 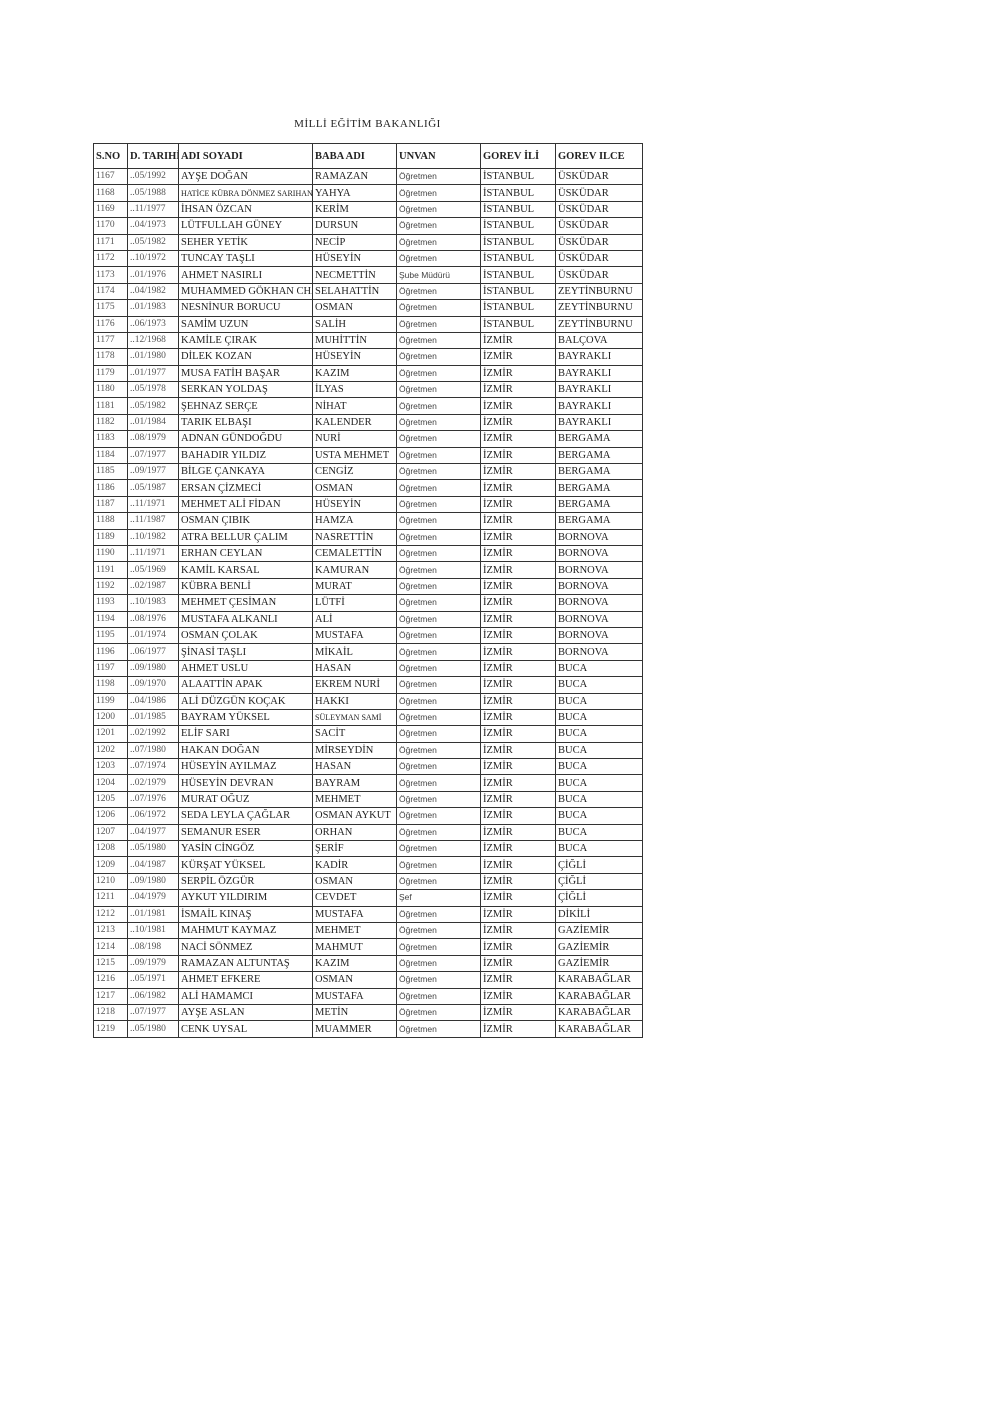 I want to click on sno-cell: 1211, so click(x=110, y=898).